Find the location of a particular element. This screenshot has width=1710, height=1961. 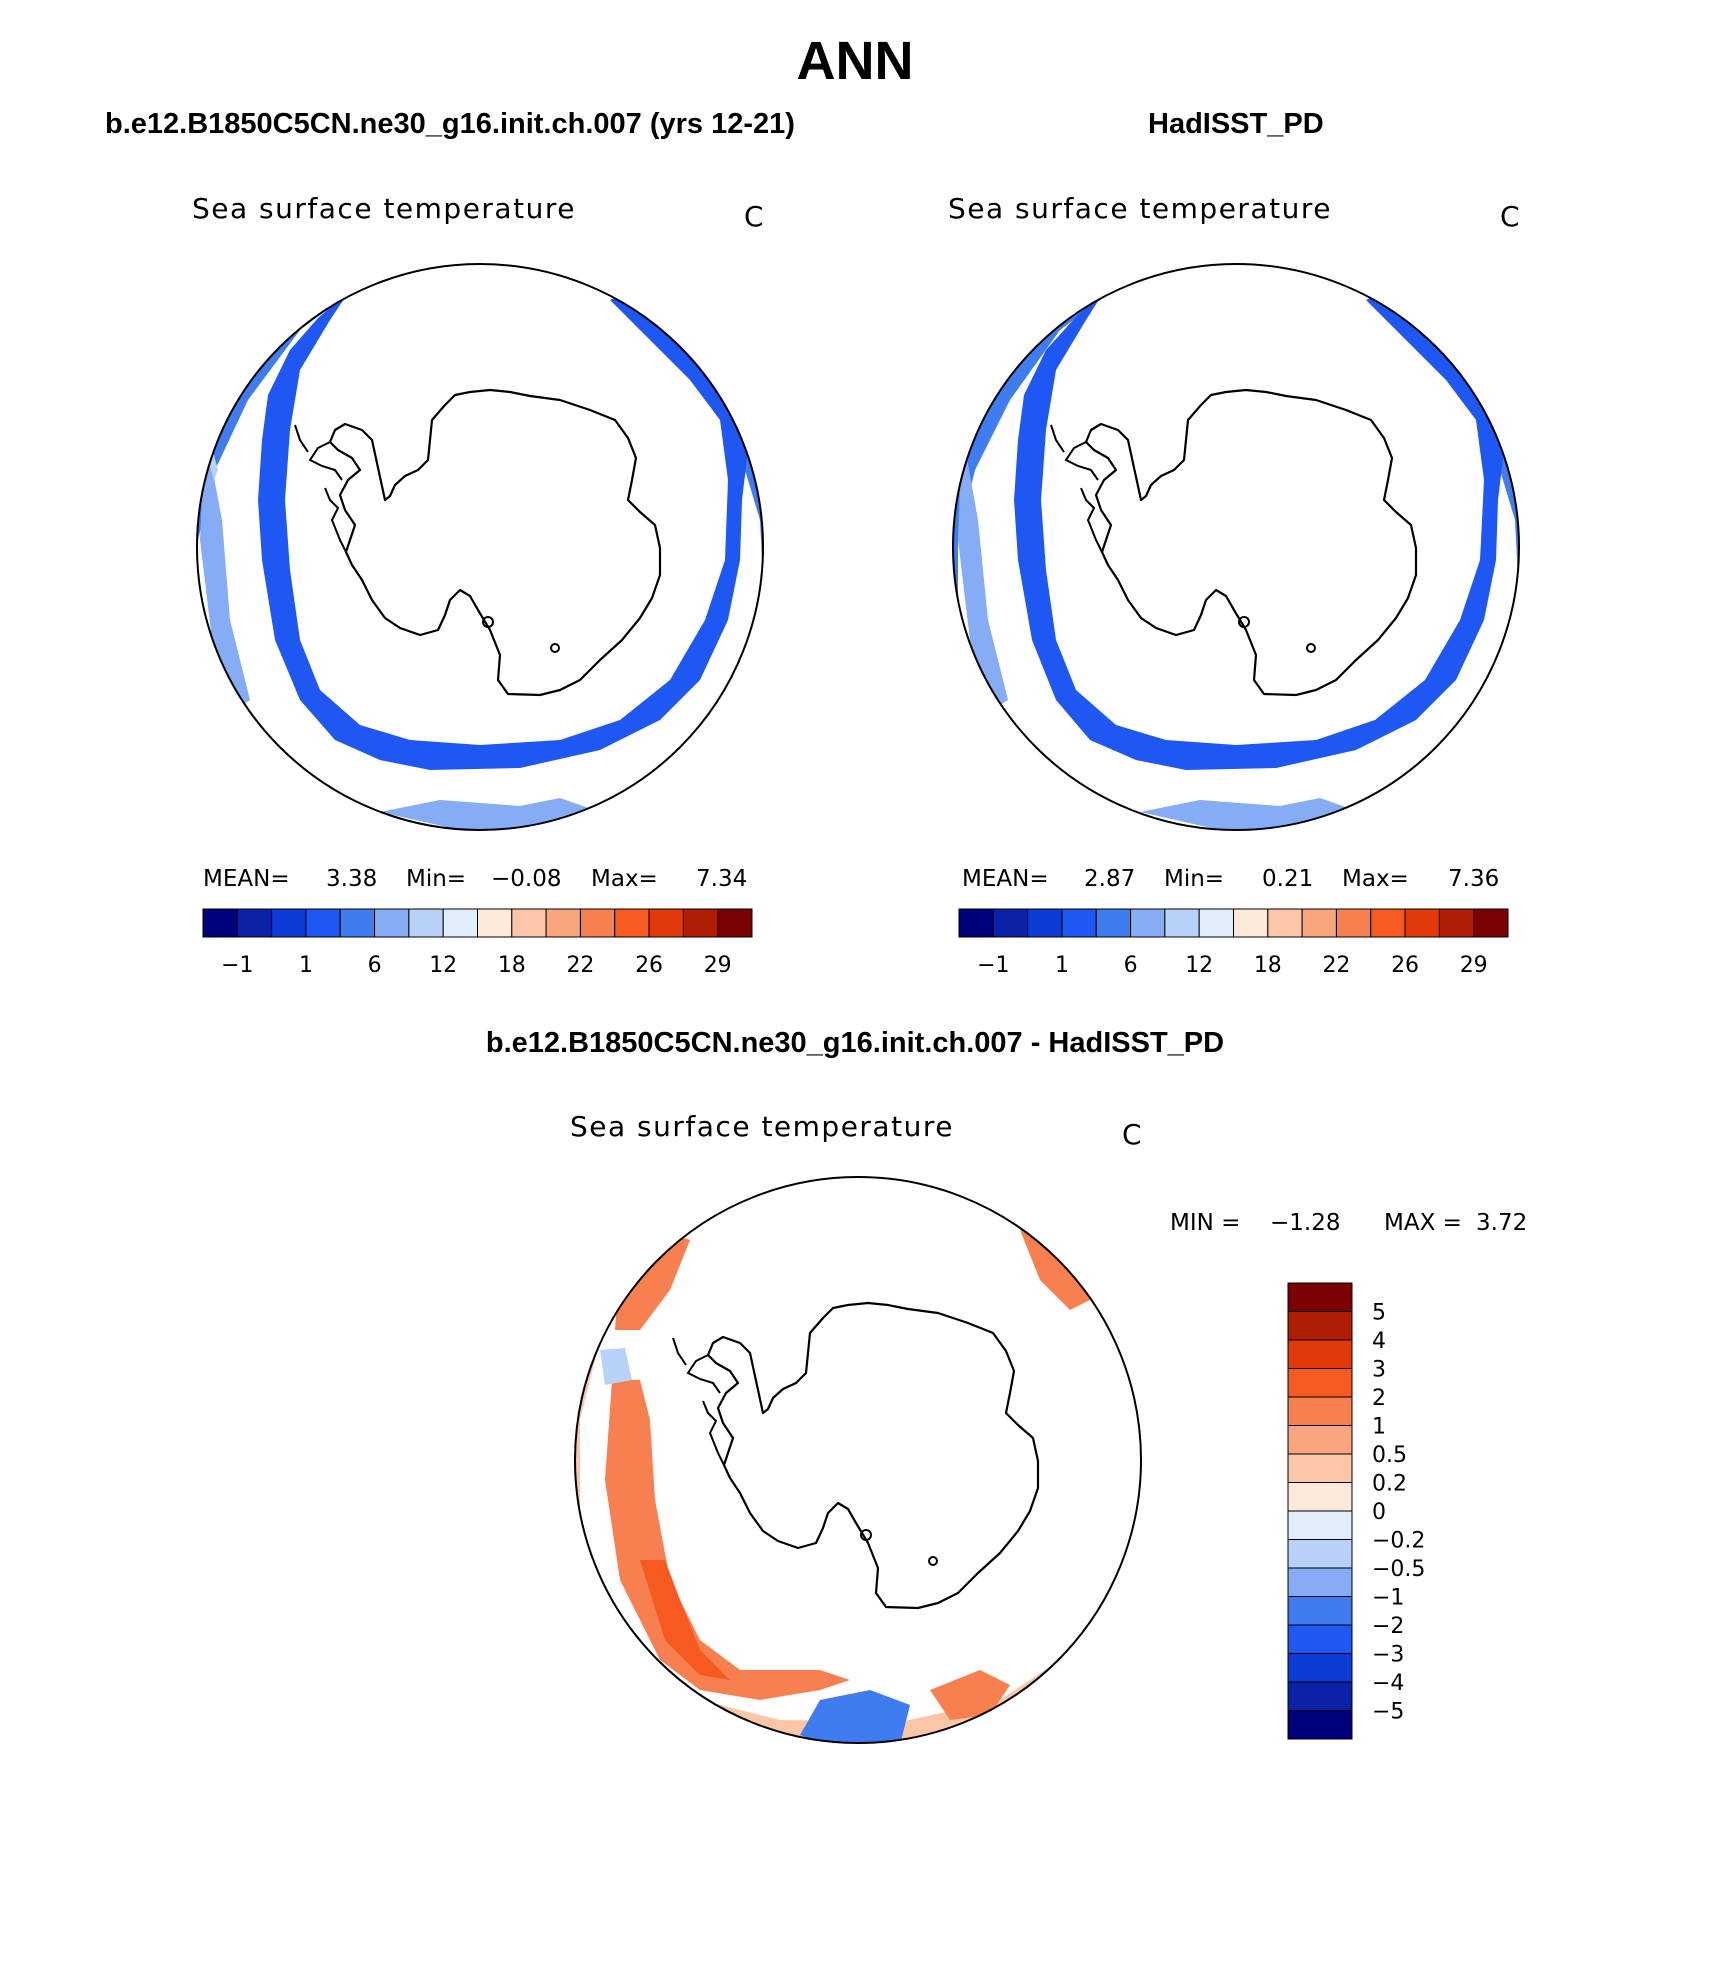

model-units: C is located at coordinates (755, 216).